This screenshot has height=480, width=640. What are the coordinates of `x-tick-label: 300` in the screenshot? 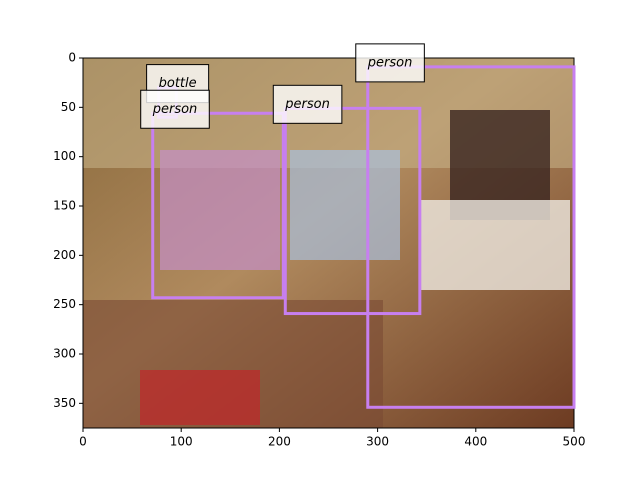 It's located at (377, 442).